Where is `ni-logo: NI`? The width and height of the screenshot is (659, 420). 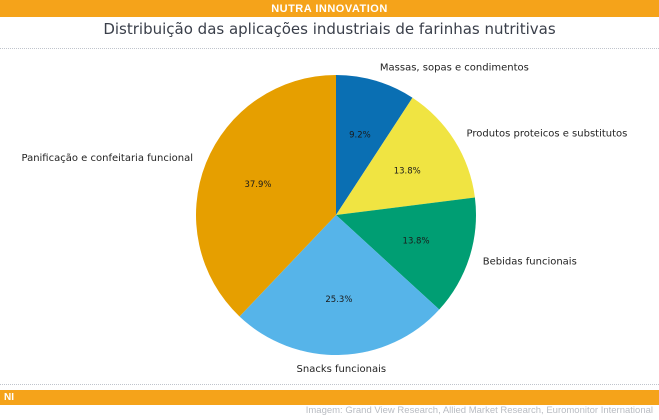
ni-logo: NI is located at coordinates (9, 397).